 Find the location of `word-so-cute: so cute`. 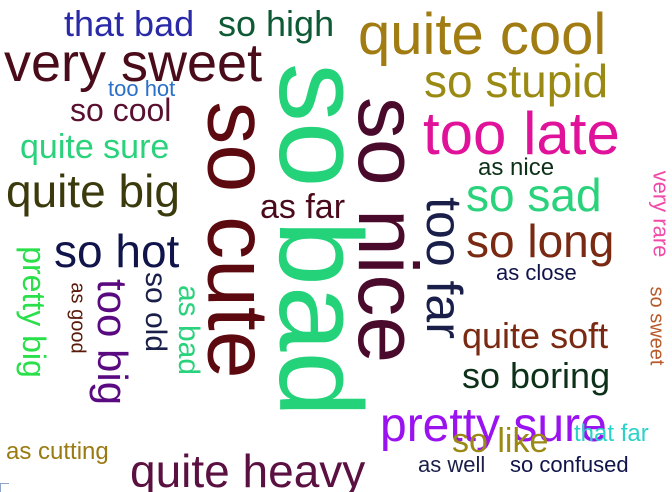

word-so-cute: so cute is located at coordinates (237, 240).